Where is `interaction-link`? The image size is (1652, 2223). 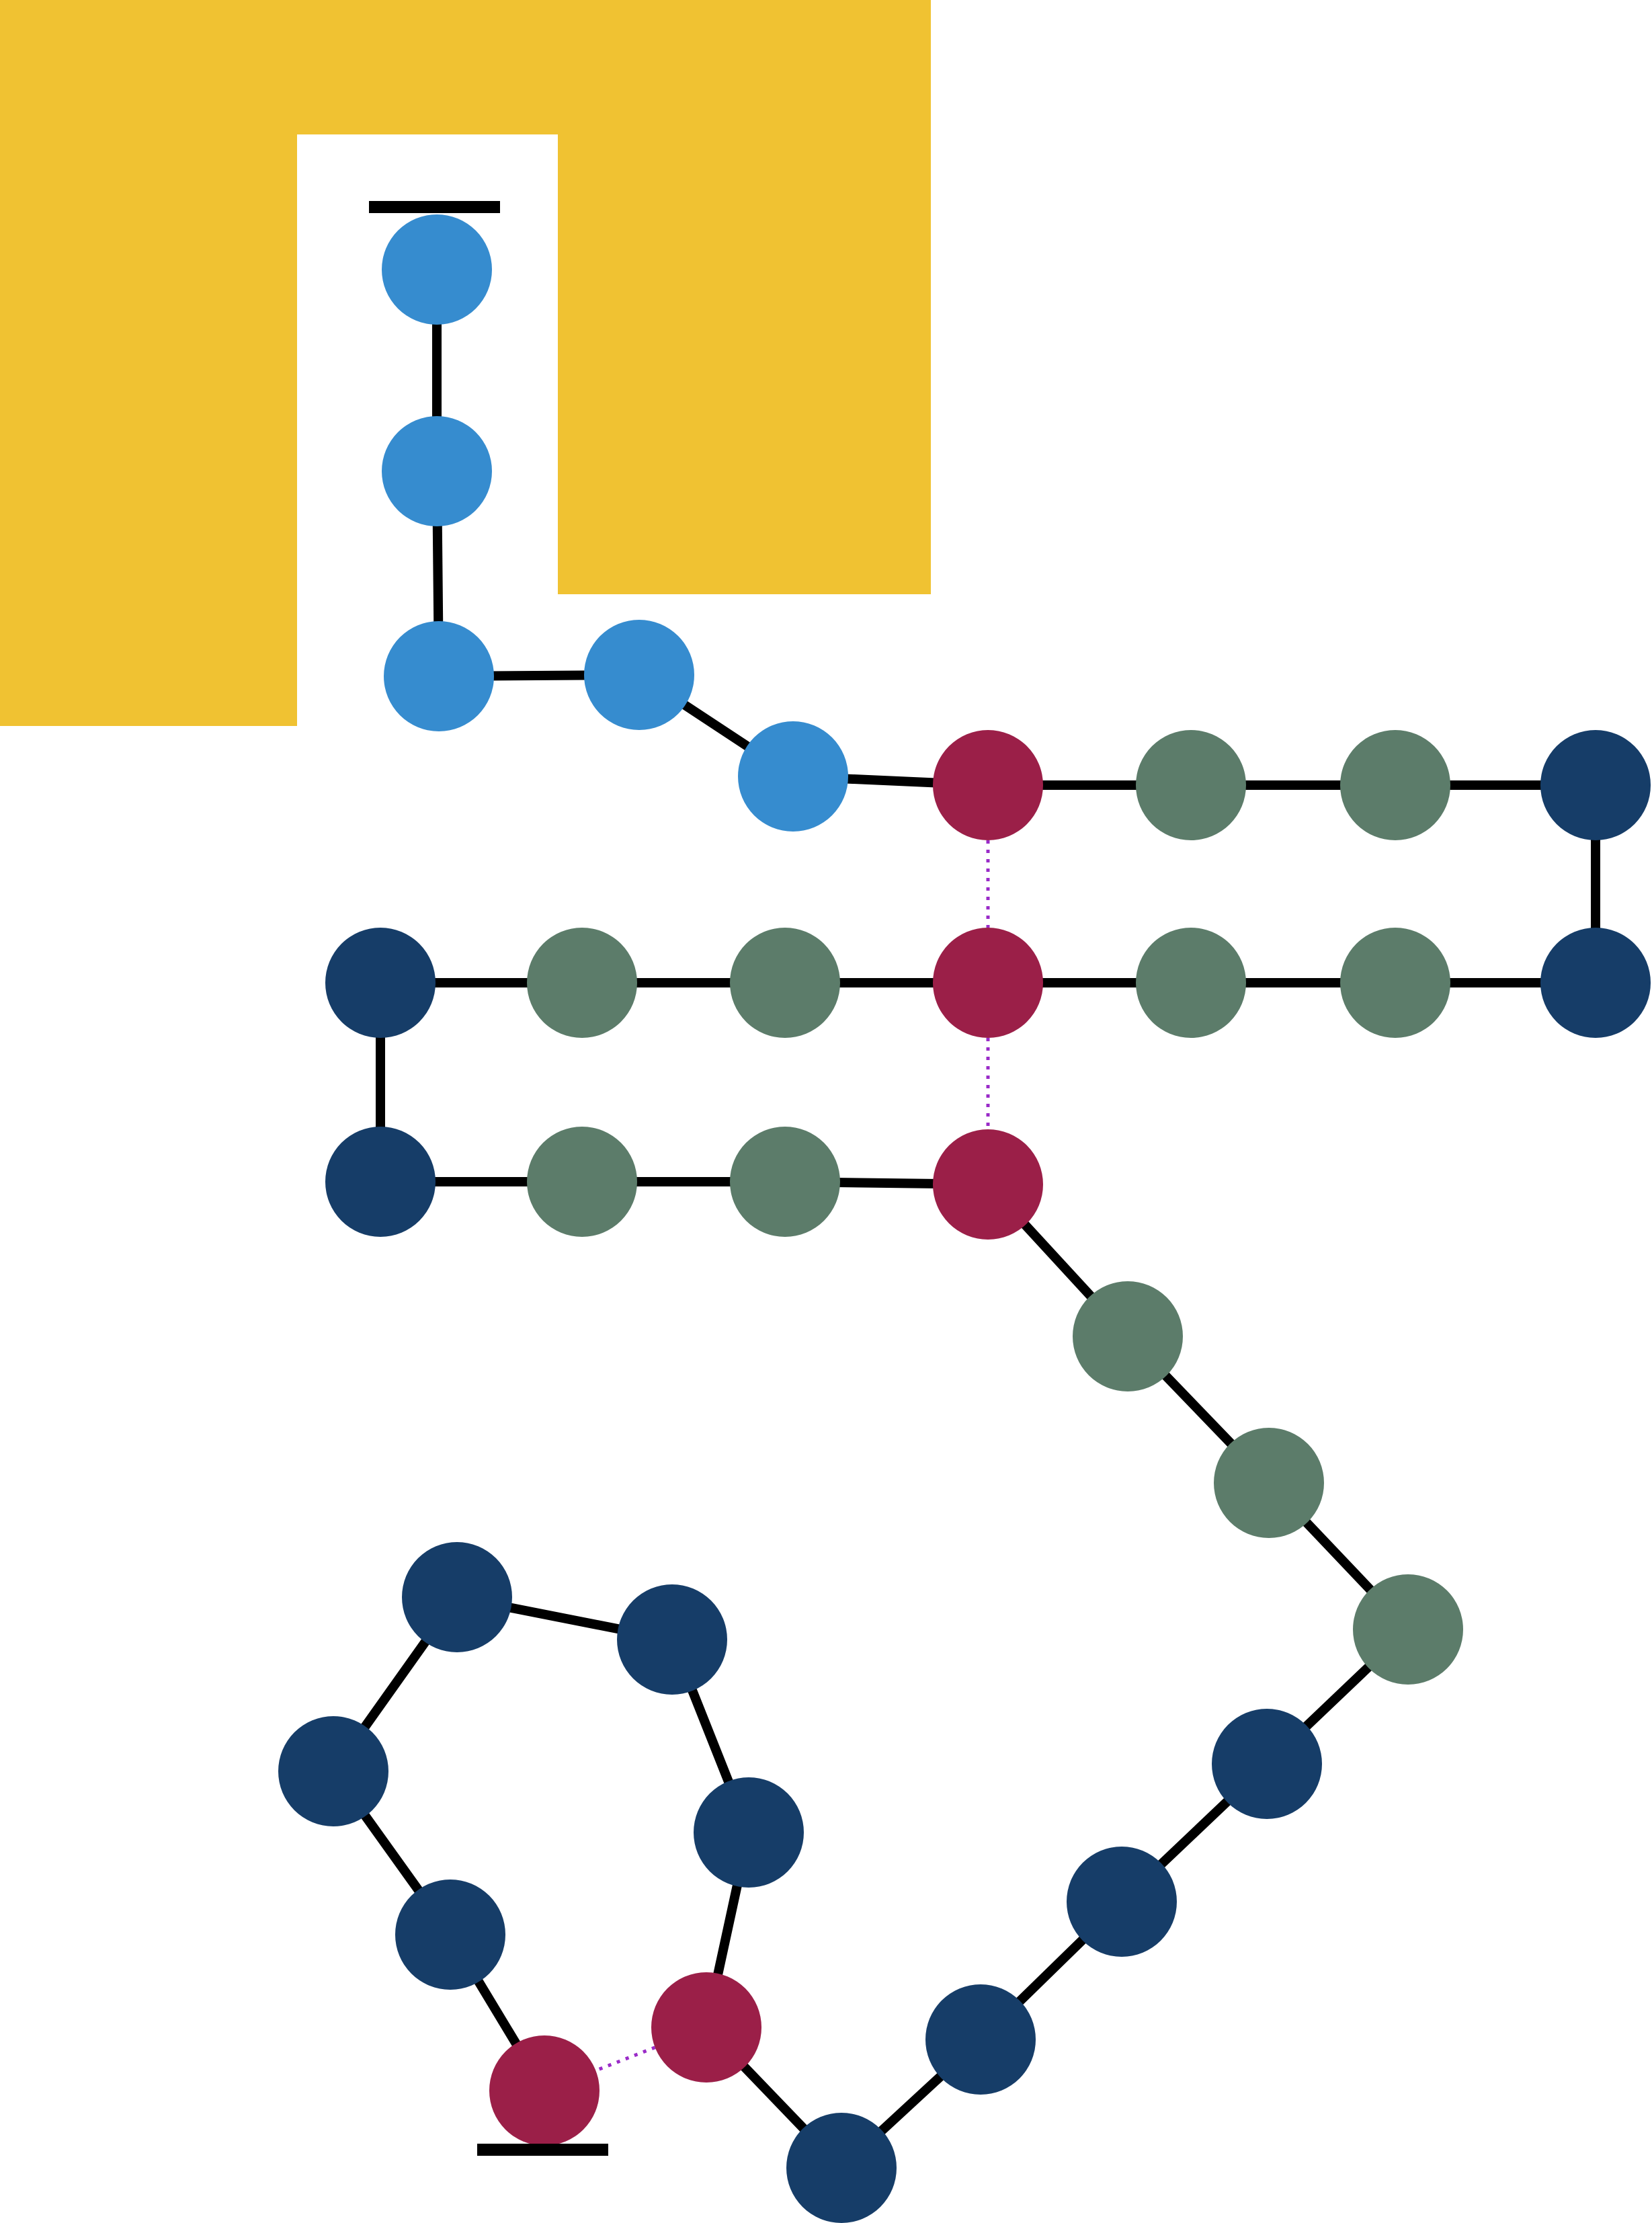 interaction-link is located at coordinates (625, 2059).